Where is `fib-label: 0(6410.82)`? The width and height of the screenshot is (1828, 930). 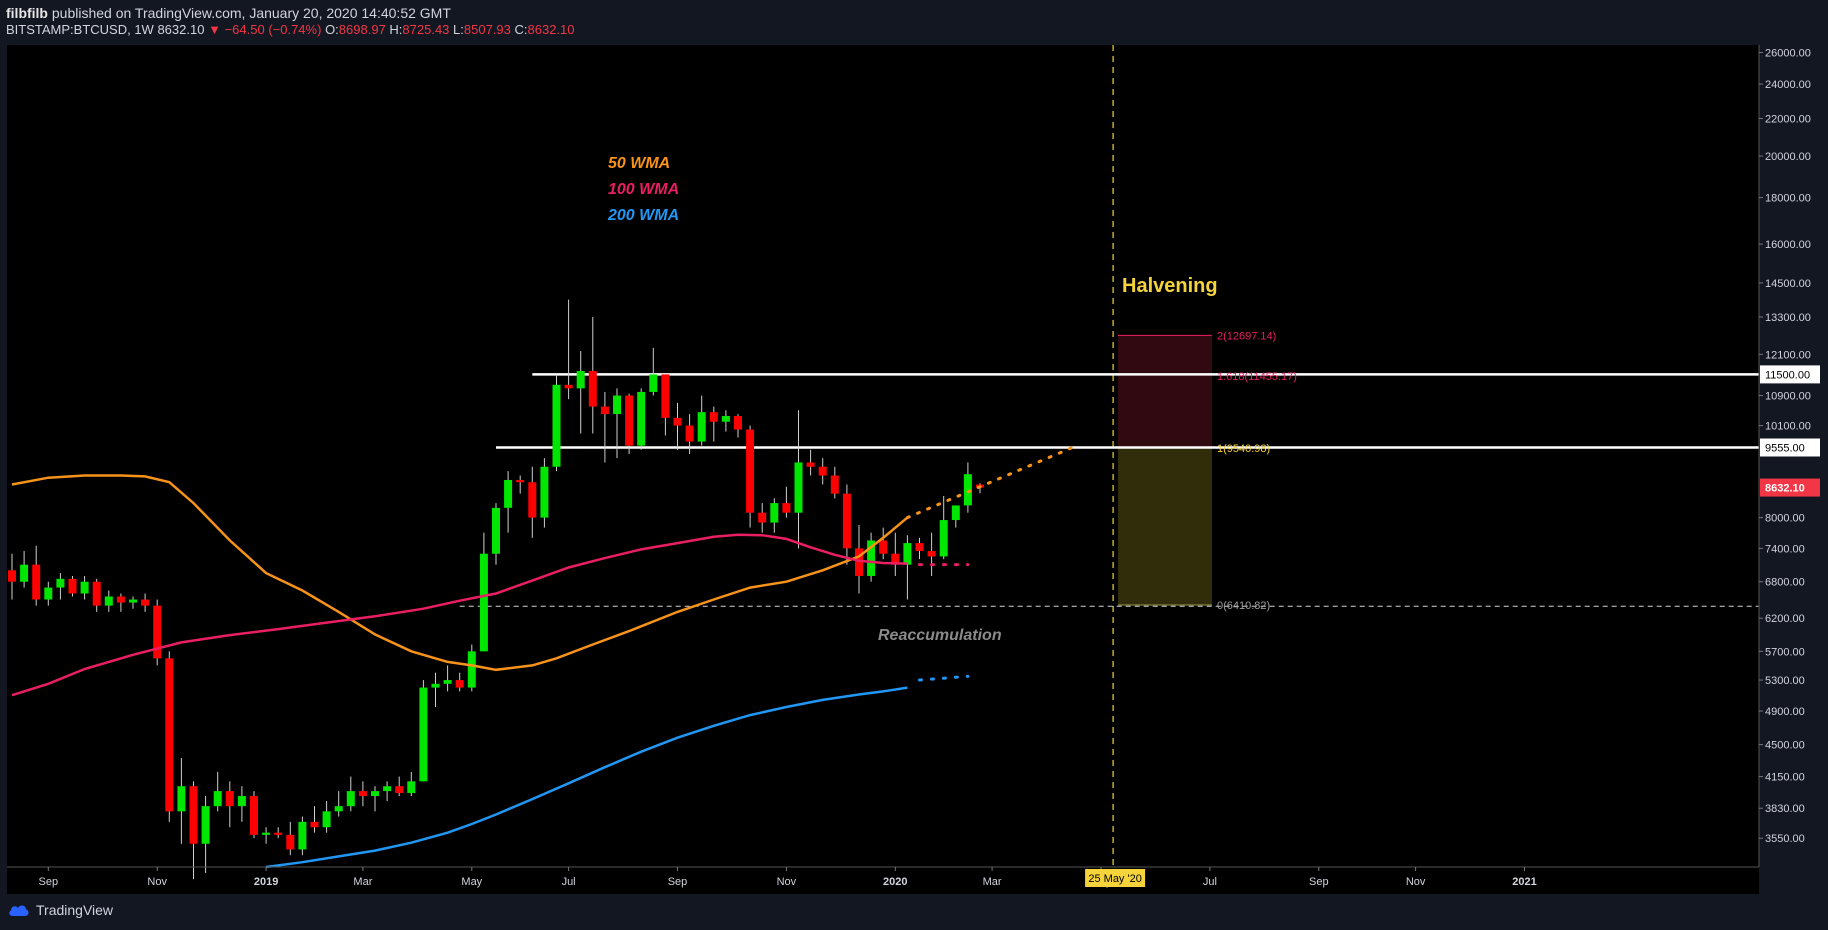
fib-label: 0(6410.82) is located at coordinates (1243, 606).